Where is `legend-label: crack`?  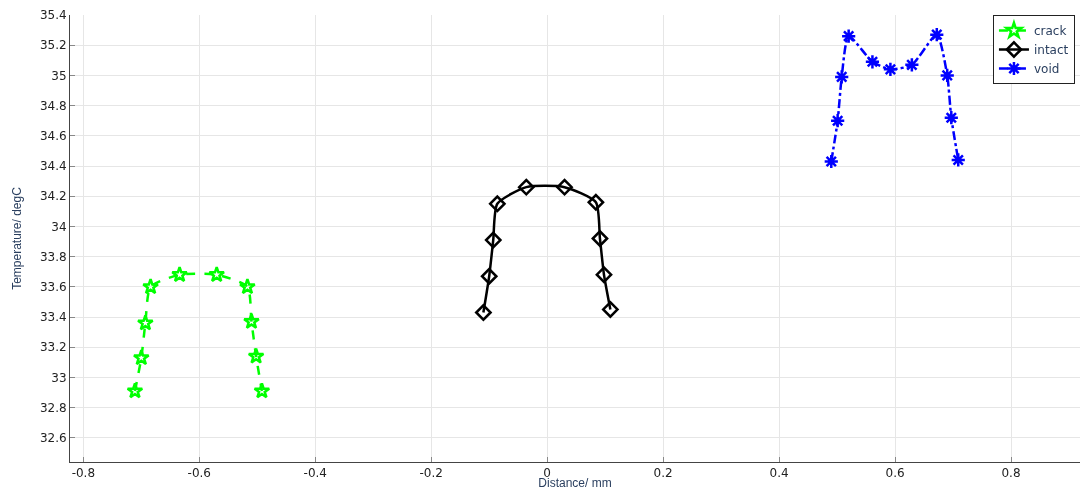
legend-label: crack is located at coordinates (1050, 31).